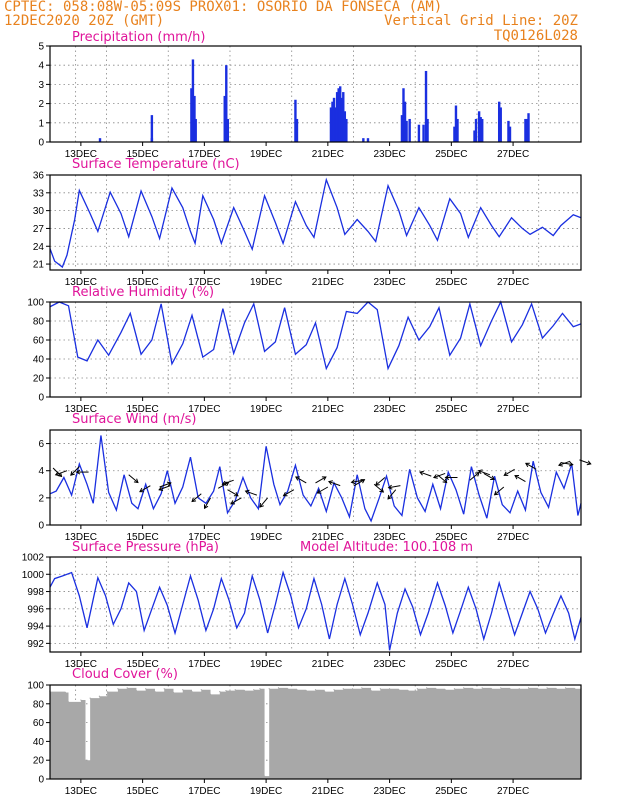  Describe the element at coordinates (451, 537) in the screenshot. I see `wind-xtick-label: 25DEC` at that location.